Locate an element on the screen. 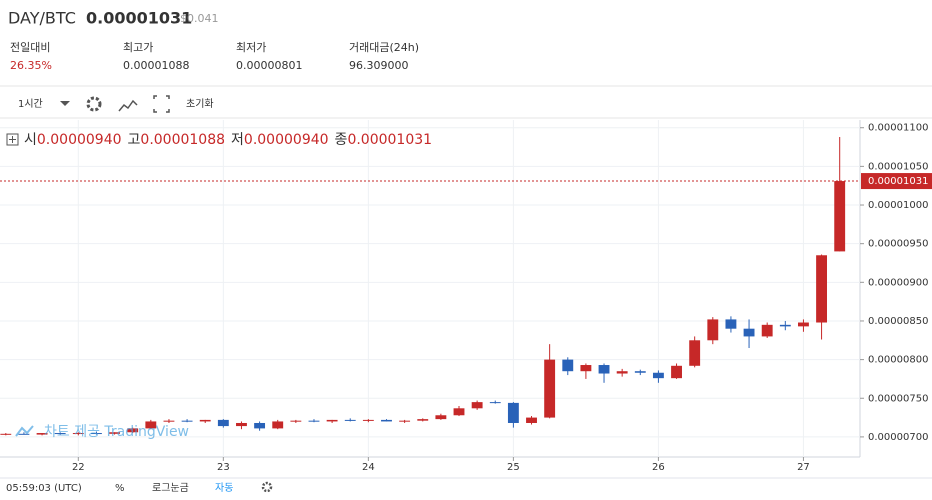  indicator-icon is located at coordinates (128, 105).